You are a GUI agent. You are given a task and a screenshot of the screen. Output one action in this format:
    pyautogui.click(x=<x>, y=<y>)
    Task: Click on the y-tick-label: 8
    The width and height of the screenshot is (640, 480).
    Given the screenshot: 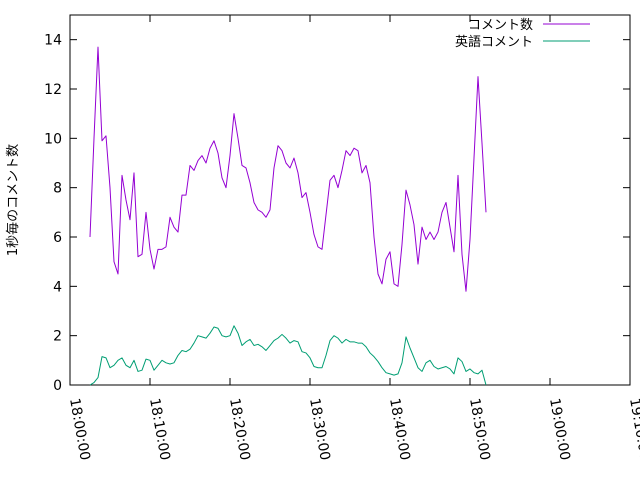 What is the action you would take?
    pyautogui.click(x=57, y=189)
    